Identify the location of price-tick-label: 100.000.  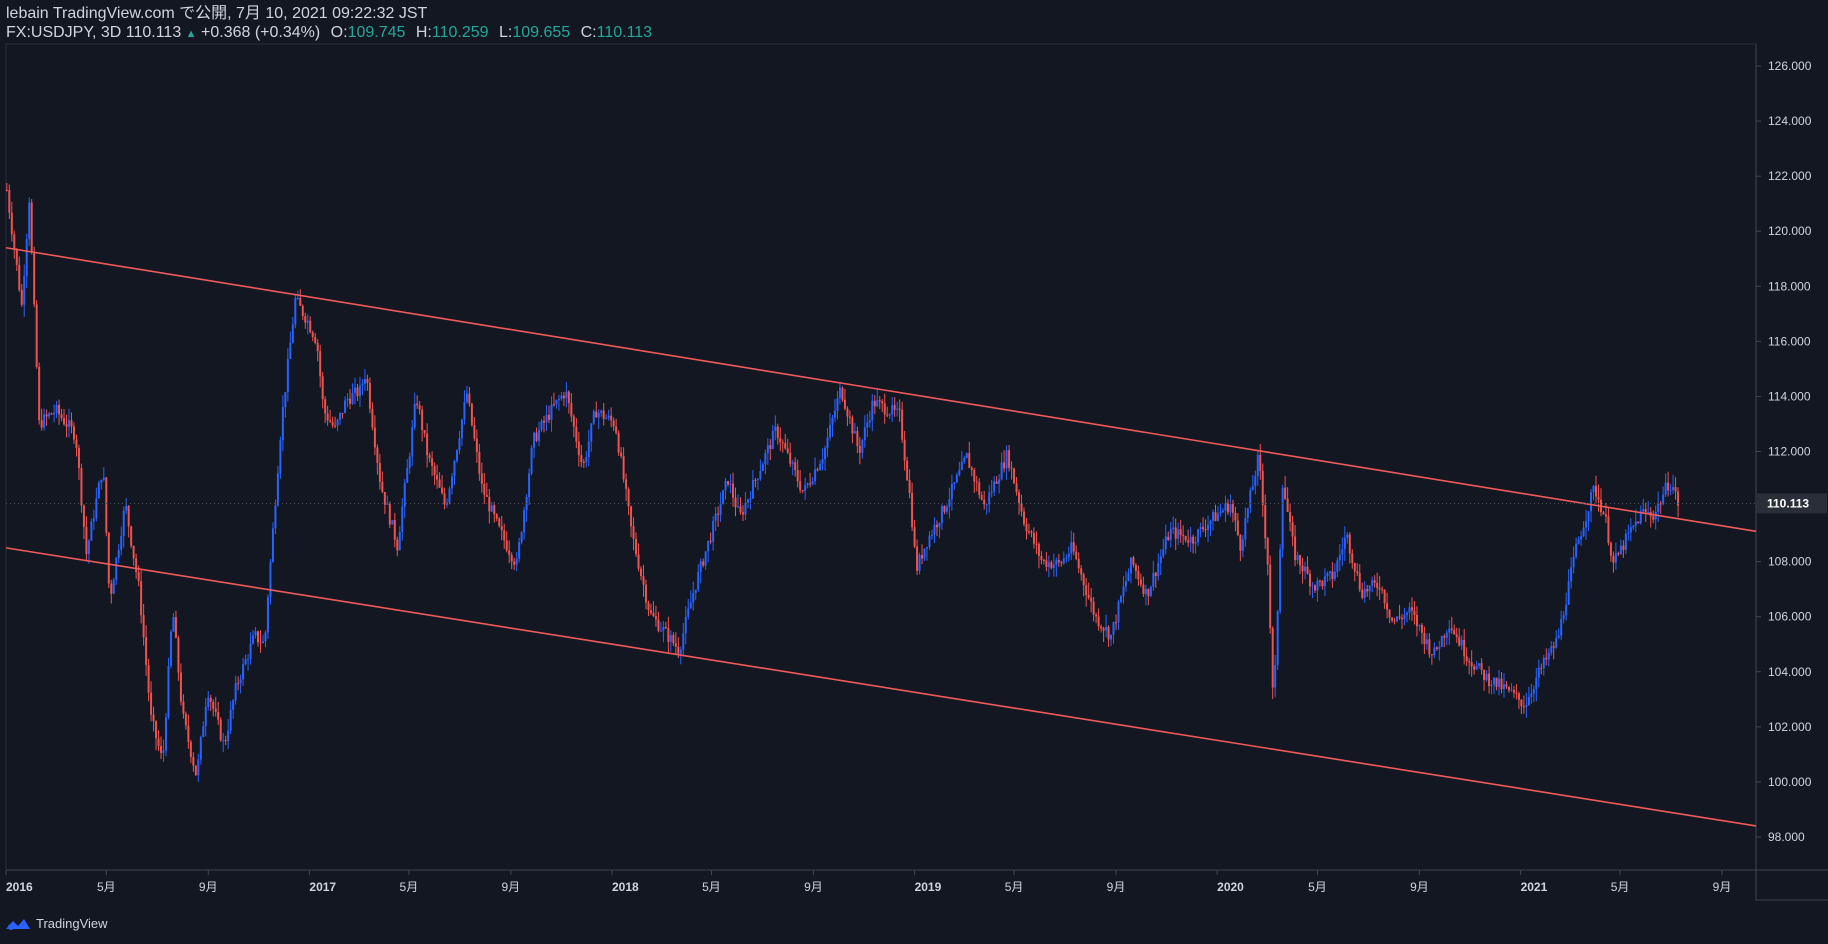
(1790, 782).